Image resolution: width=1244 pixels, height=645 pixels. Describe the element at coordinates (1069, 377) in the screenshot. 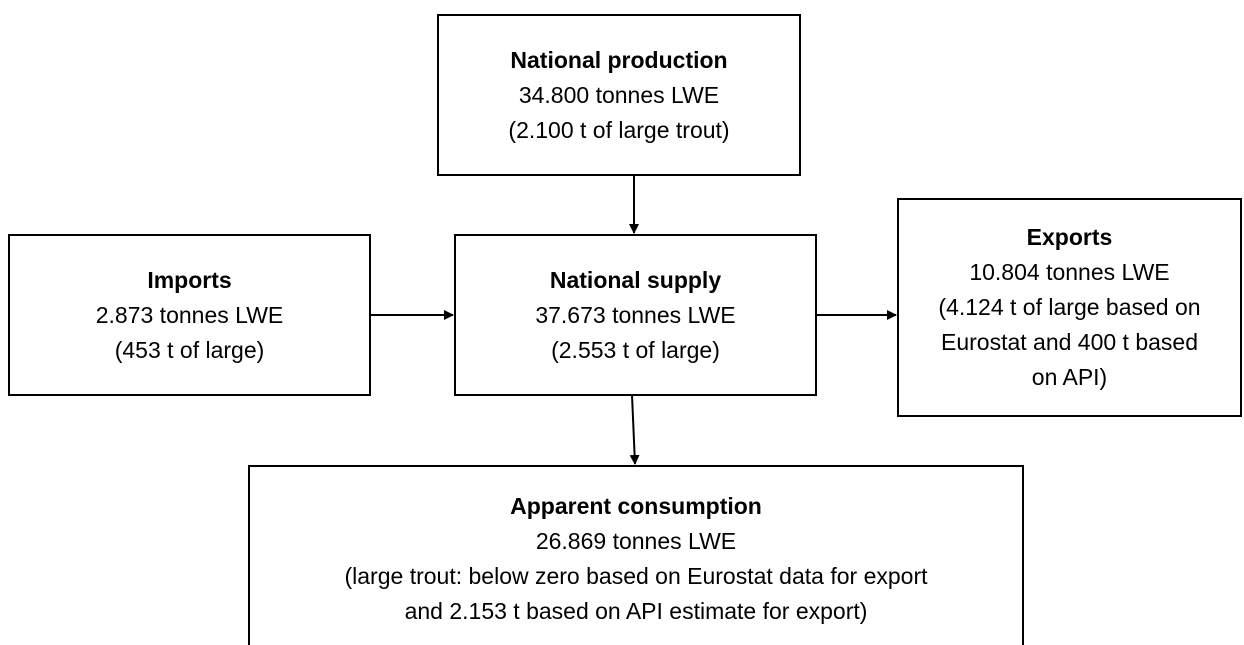

I see `node-line: on API)` at that location.